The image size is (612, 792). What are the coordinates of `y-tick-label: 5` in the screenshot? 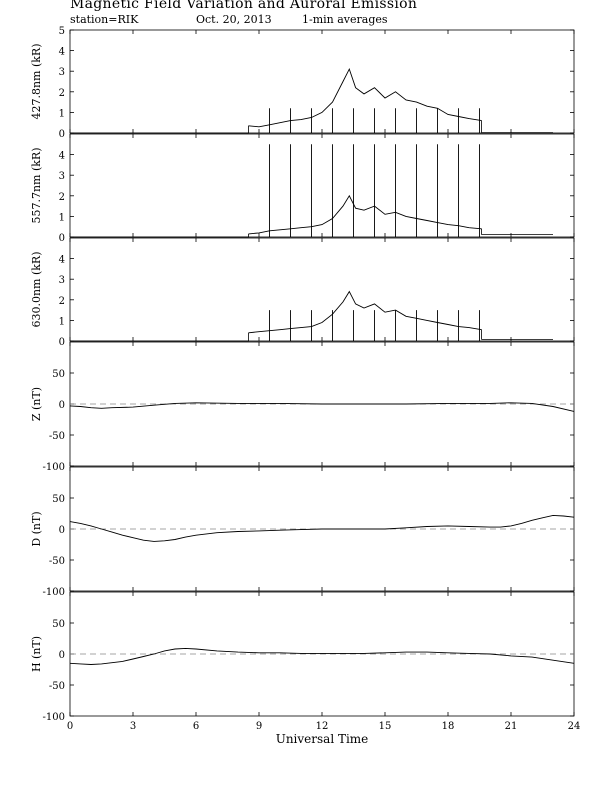 It's located at (62, 31).